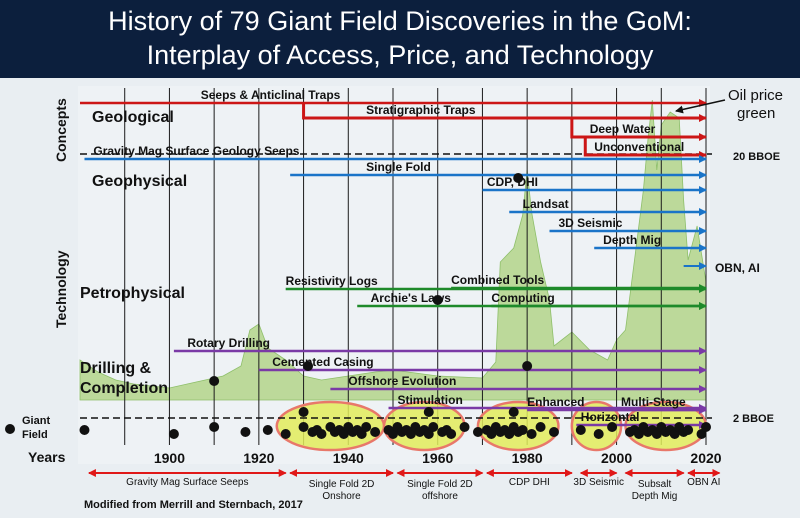 This screenshot has height=518, width=800. What do you see at coordinates (632, 240) in the screenshot?
I see `tech-label-depth-mig: Depth Mig` at bounding box center [632, 240].